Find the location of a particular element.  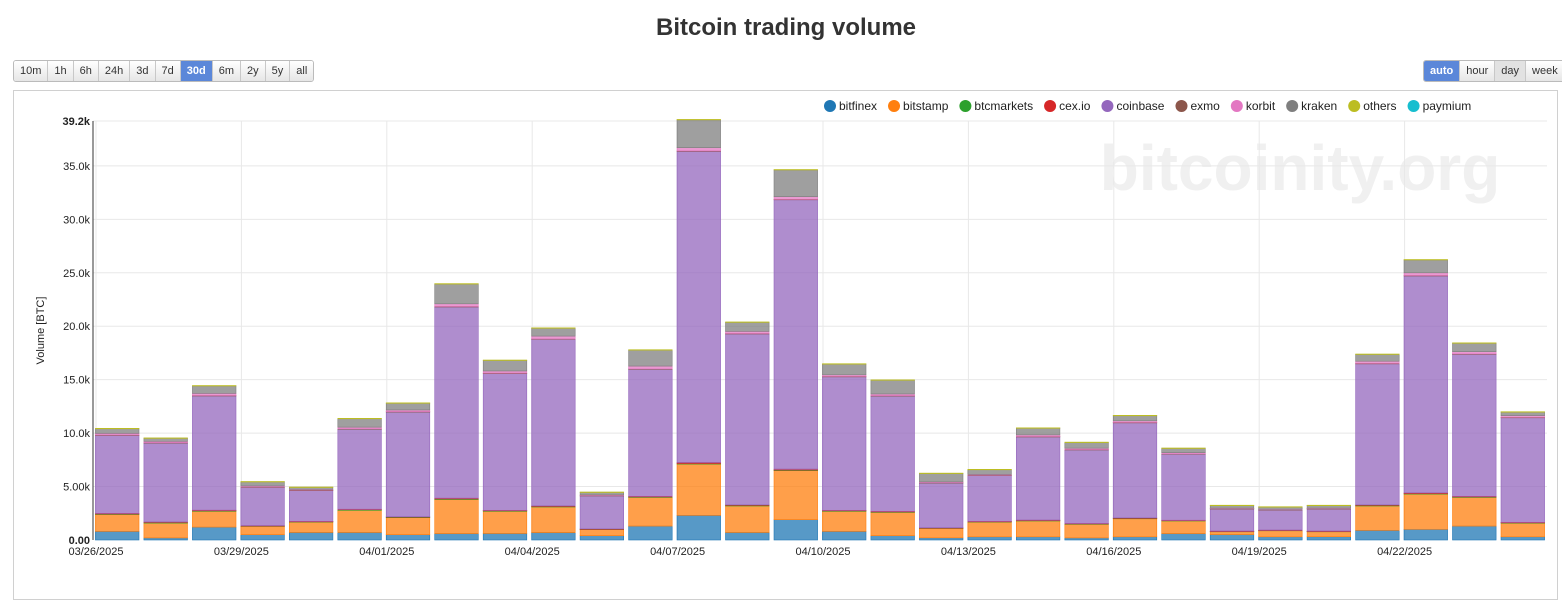

range-30d-button: 30d is located at coordinates (196, 71).